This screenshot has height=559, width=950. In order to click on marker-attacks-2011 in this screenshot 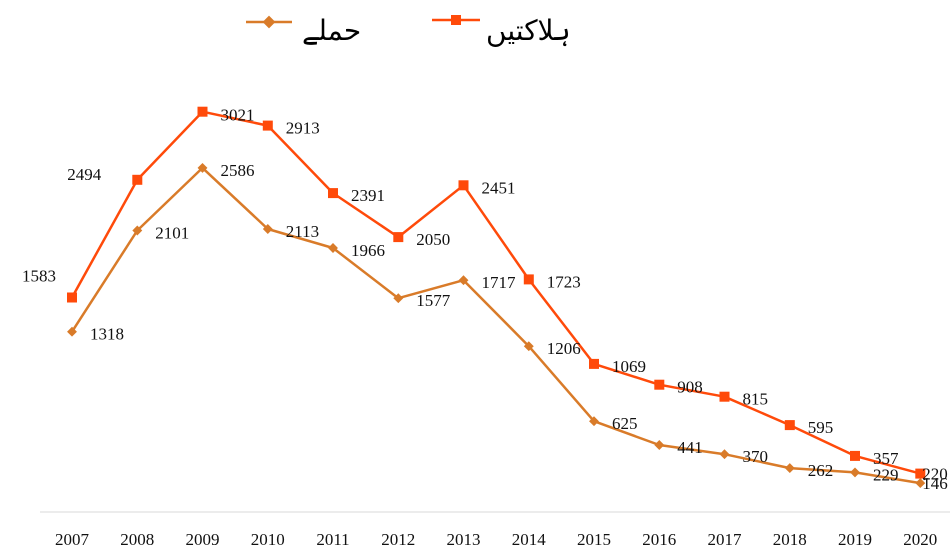, I will do `click(333, 248)`.